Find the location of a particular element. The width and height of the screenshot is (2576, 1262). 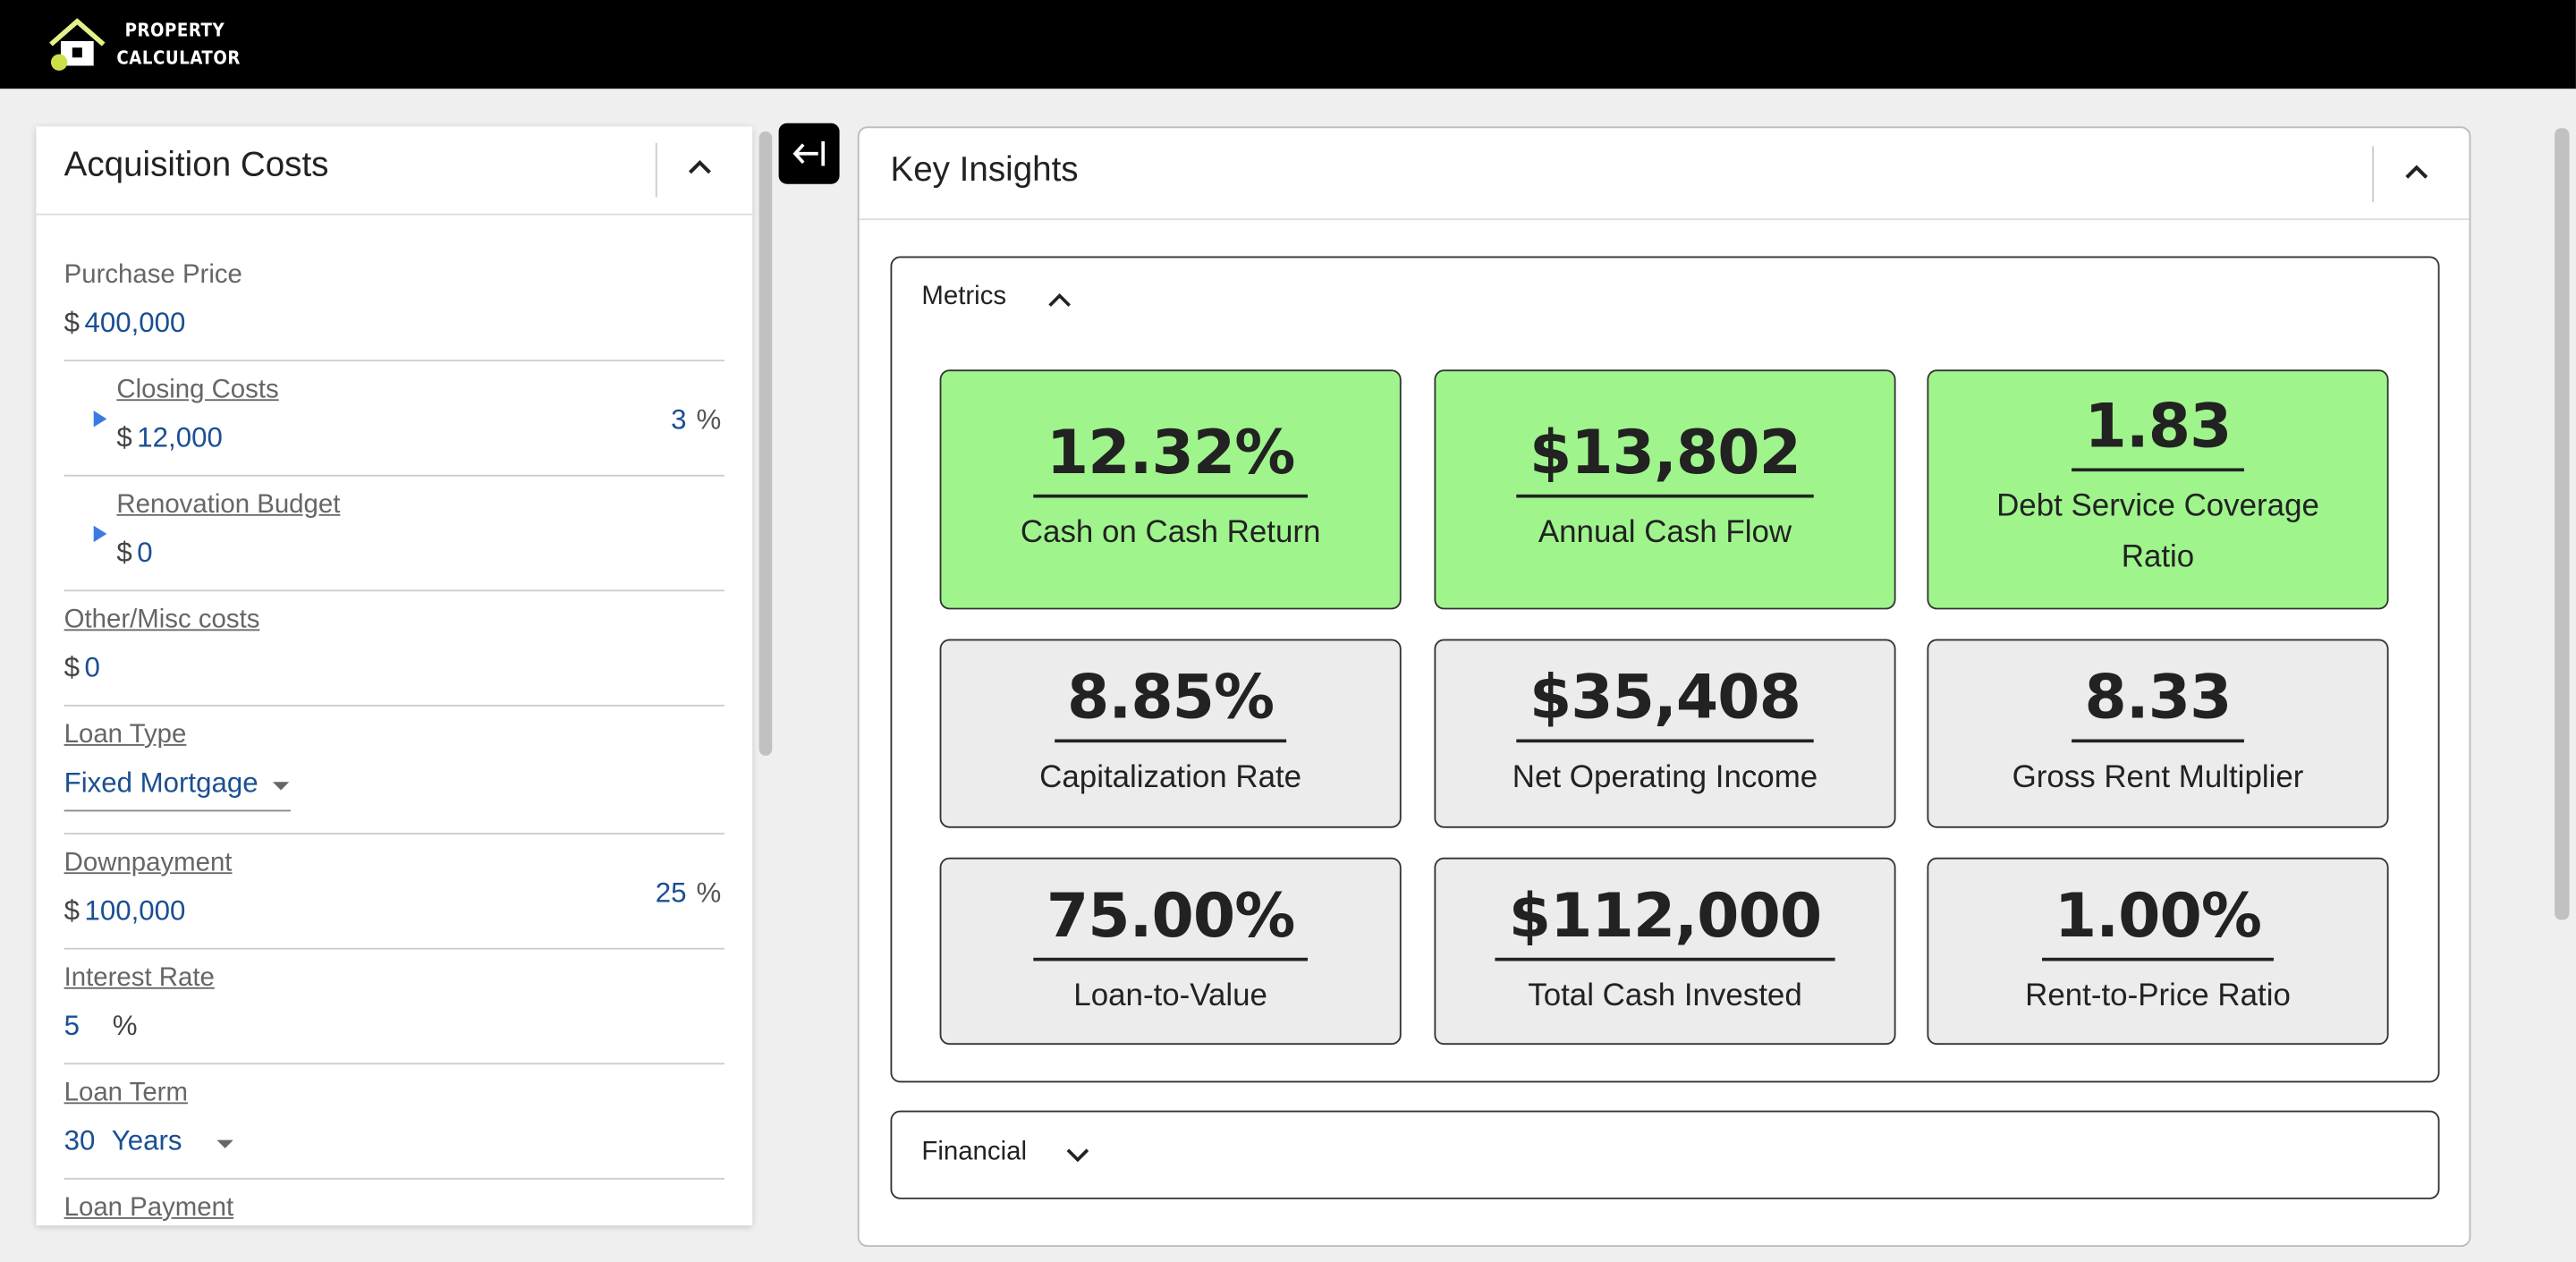

panel-title: Acquisition Costs is located at coordinates (196, 165).